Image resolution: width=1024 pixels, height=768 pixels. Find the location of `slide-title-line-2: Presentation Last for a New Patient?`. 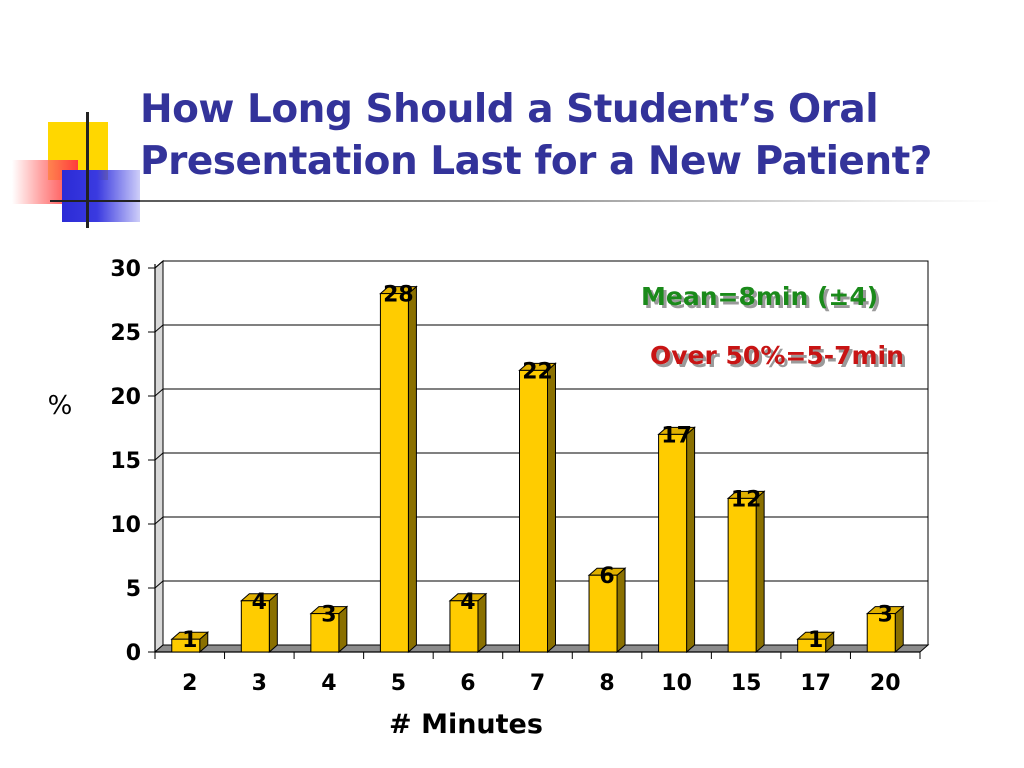

slide-title-line-2: Presentation Last for a New Patient? is located at coordinates (536, 161).